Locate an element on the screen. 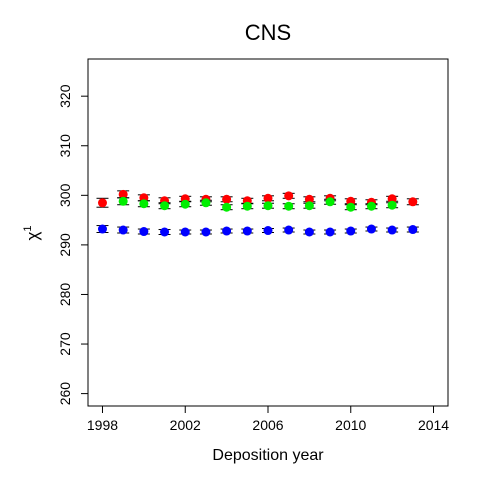  y-axis-label-symbol: χ is located at coordinates (32, 236).